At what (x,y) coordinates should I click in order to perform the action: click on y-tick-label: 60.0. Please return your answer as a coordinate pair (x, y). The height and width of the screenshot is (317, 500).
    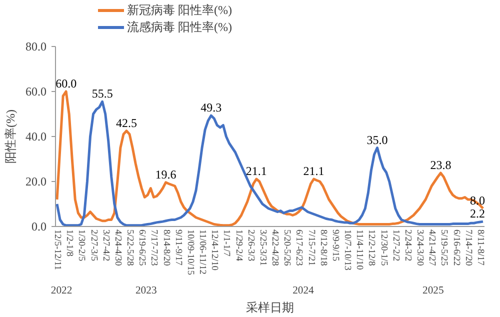
    Looking at the image, I should click on (36, 91).